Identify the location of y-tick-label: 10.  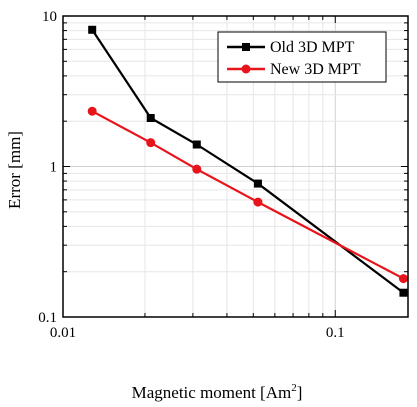
(49, 17).